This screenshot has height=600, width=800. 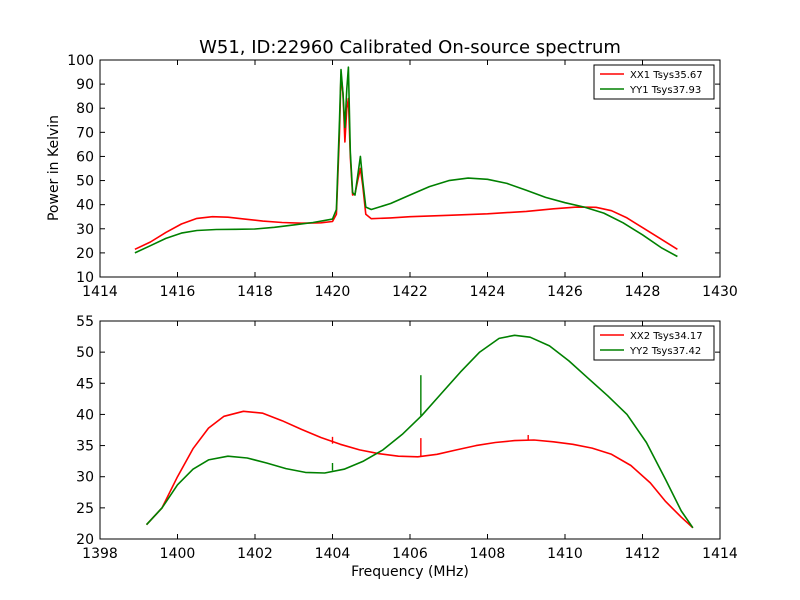 What do you see at coordinates (333, 554) in the screenshot?
I see `x-tick-label: 1404` at bounding box center [333, 554].